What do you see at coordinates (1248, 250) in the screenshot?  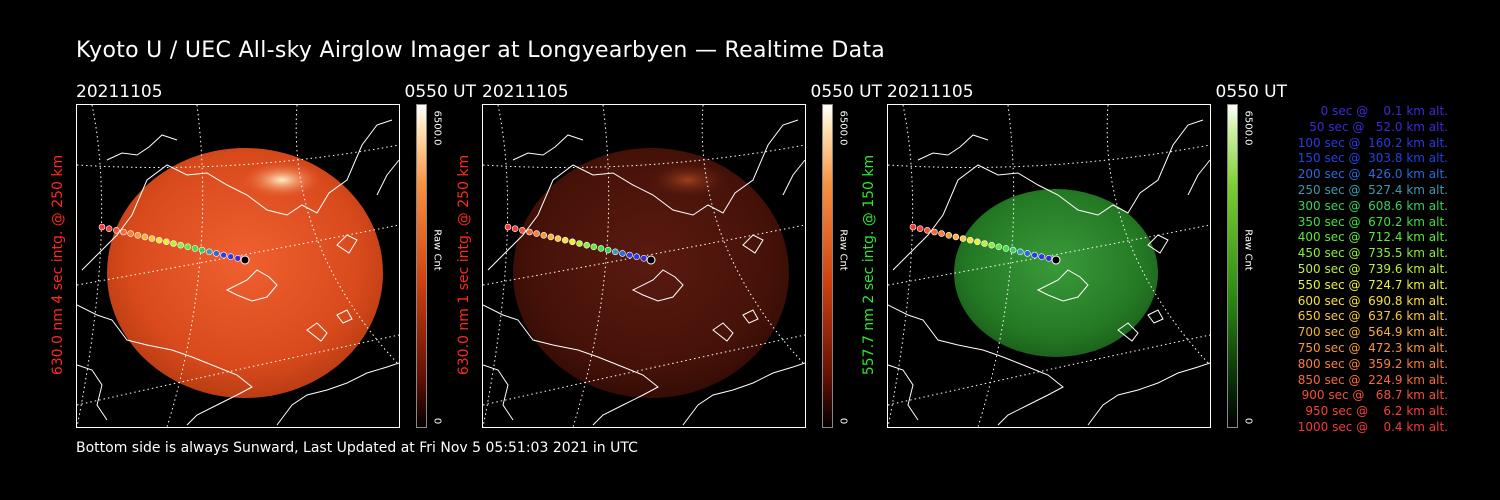 I see `colorbar-unit-label: Raw Cnt` at bounding box center [1248, 250].